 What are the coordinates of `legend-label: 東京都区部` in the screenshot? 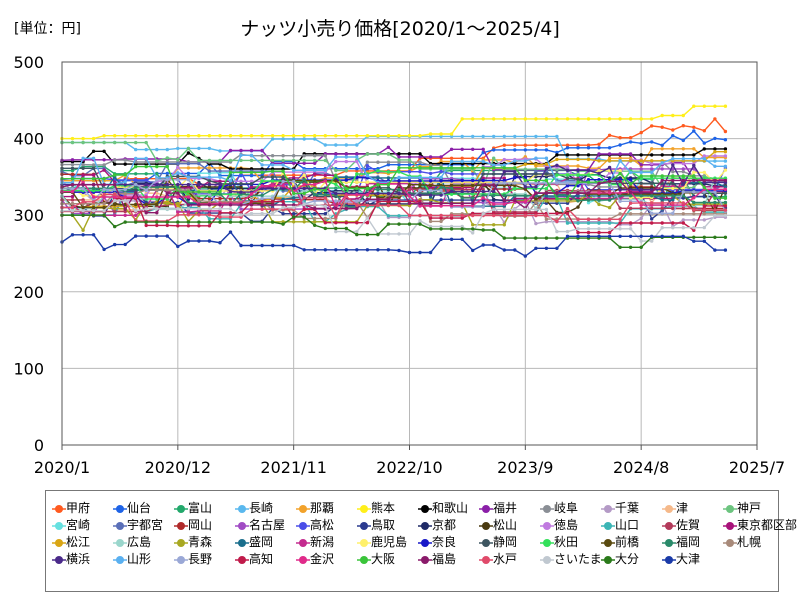 It's located at (767, 525).